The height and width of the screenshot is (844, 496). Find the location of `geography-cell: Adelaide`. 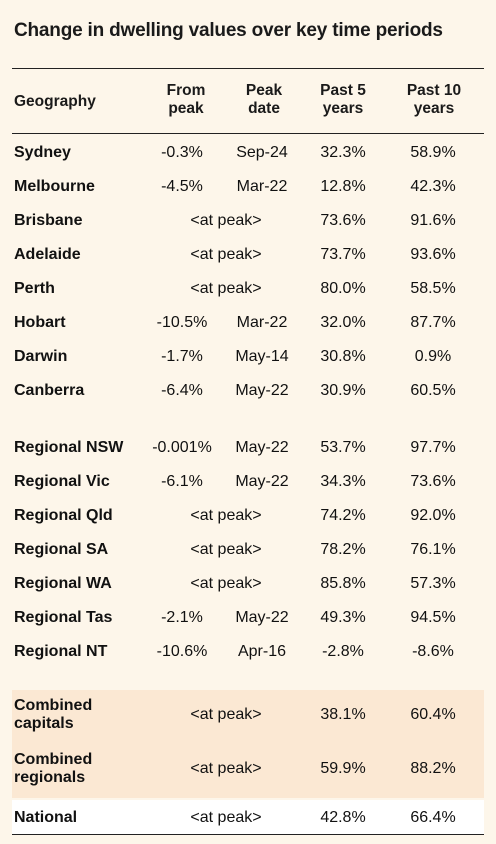

geography-cell: Adelaide is located at coordinates (47, 254).